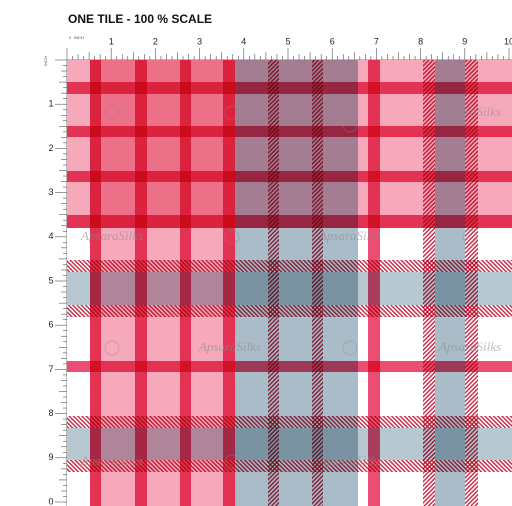 The width and height of the screenshot is (512, 506). Describe the element at coordinates (256, 47) in the screenshot. I see `top-ruler` at that location.